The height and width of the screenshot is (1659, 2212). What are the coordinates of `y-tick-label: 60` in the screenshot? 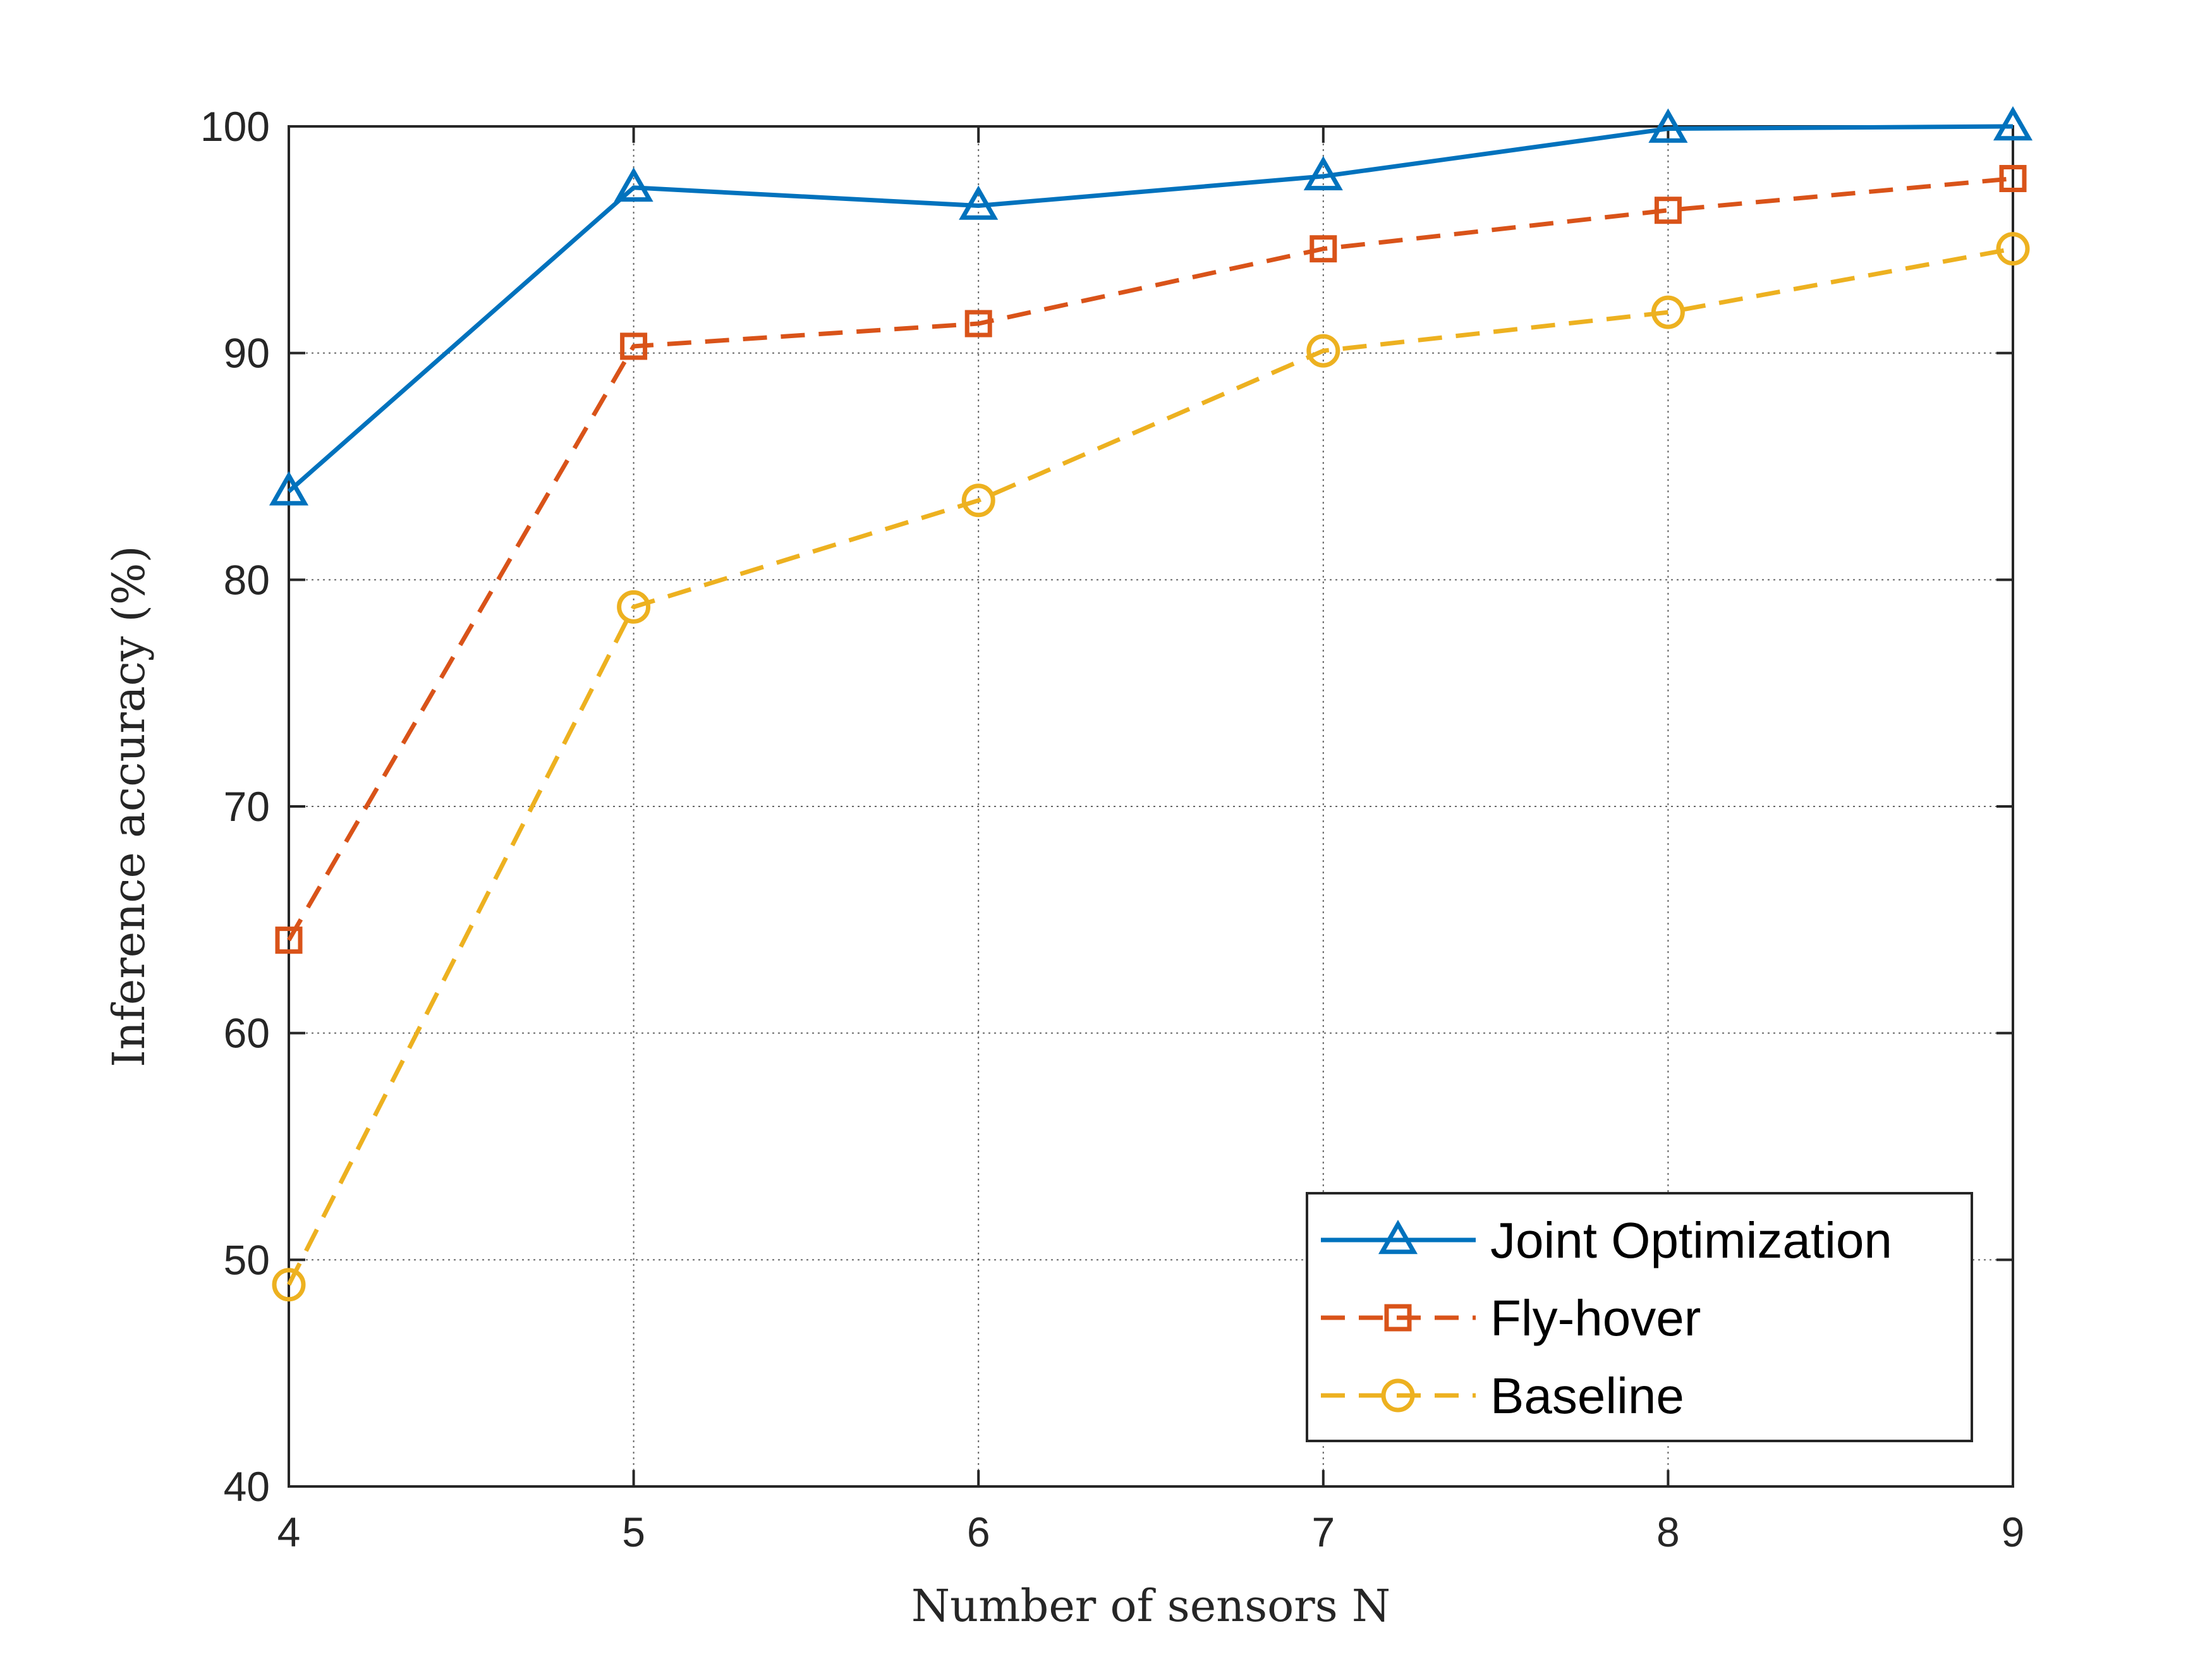 It's located at (247, 1033).